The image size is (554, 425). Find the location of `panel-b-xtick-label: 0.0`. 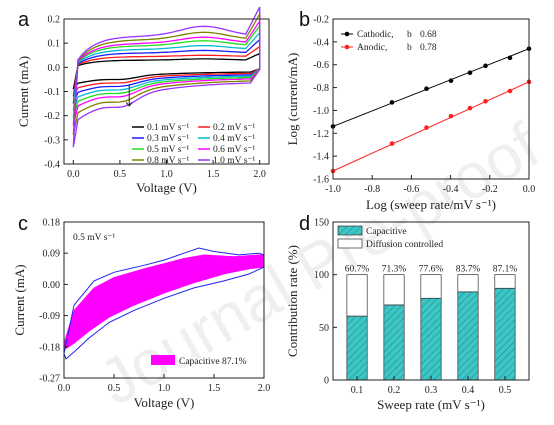

panel-b-xtick-label: 0.0 is located at coordinates (529, 189).